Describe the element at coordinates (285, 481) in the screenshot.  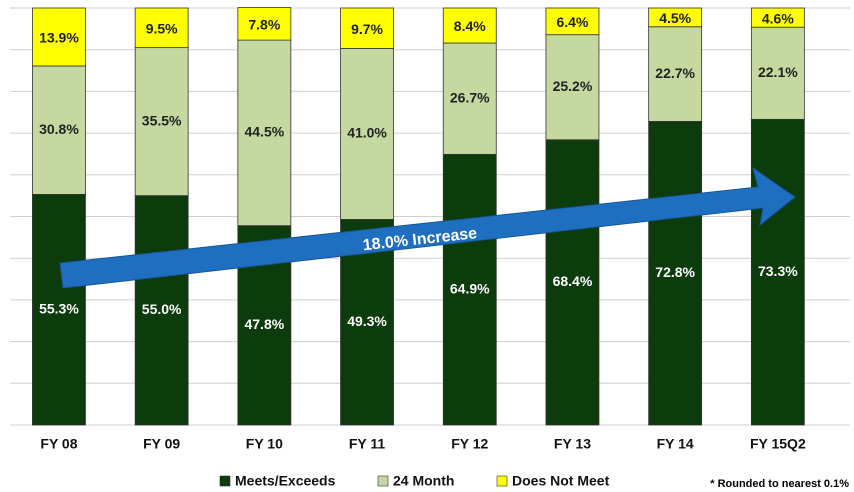
I see `legend-label: Meets/Exceeds` at that location.